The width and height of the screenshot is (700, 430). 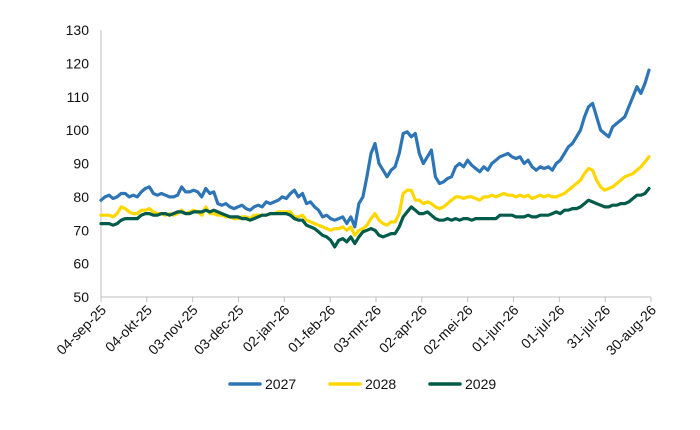 I want to click on y-tick-label: 100, so click(x=78, y=130).